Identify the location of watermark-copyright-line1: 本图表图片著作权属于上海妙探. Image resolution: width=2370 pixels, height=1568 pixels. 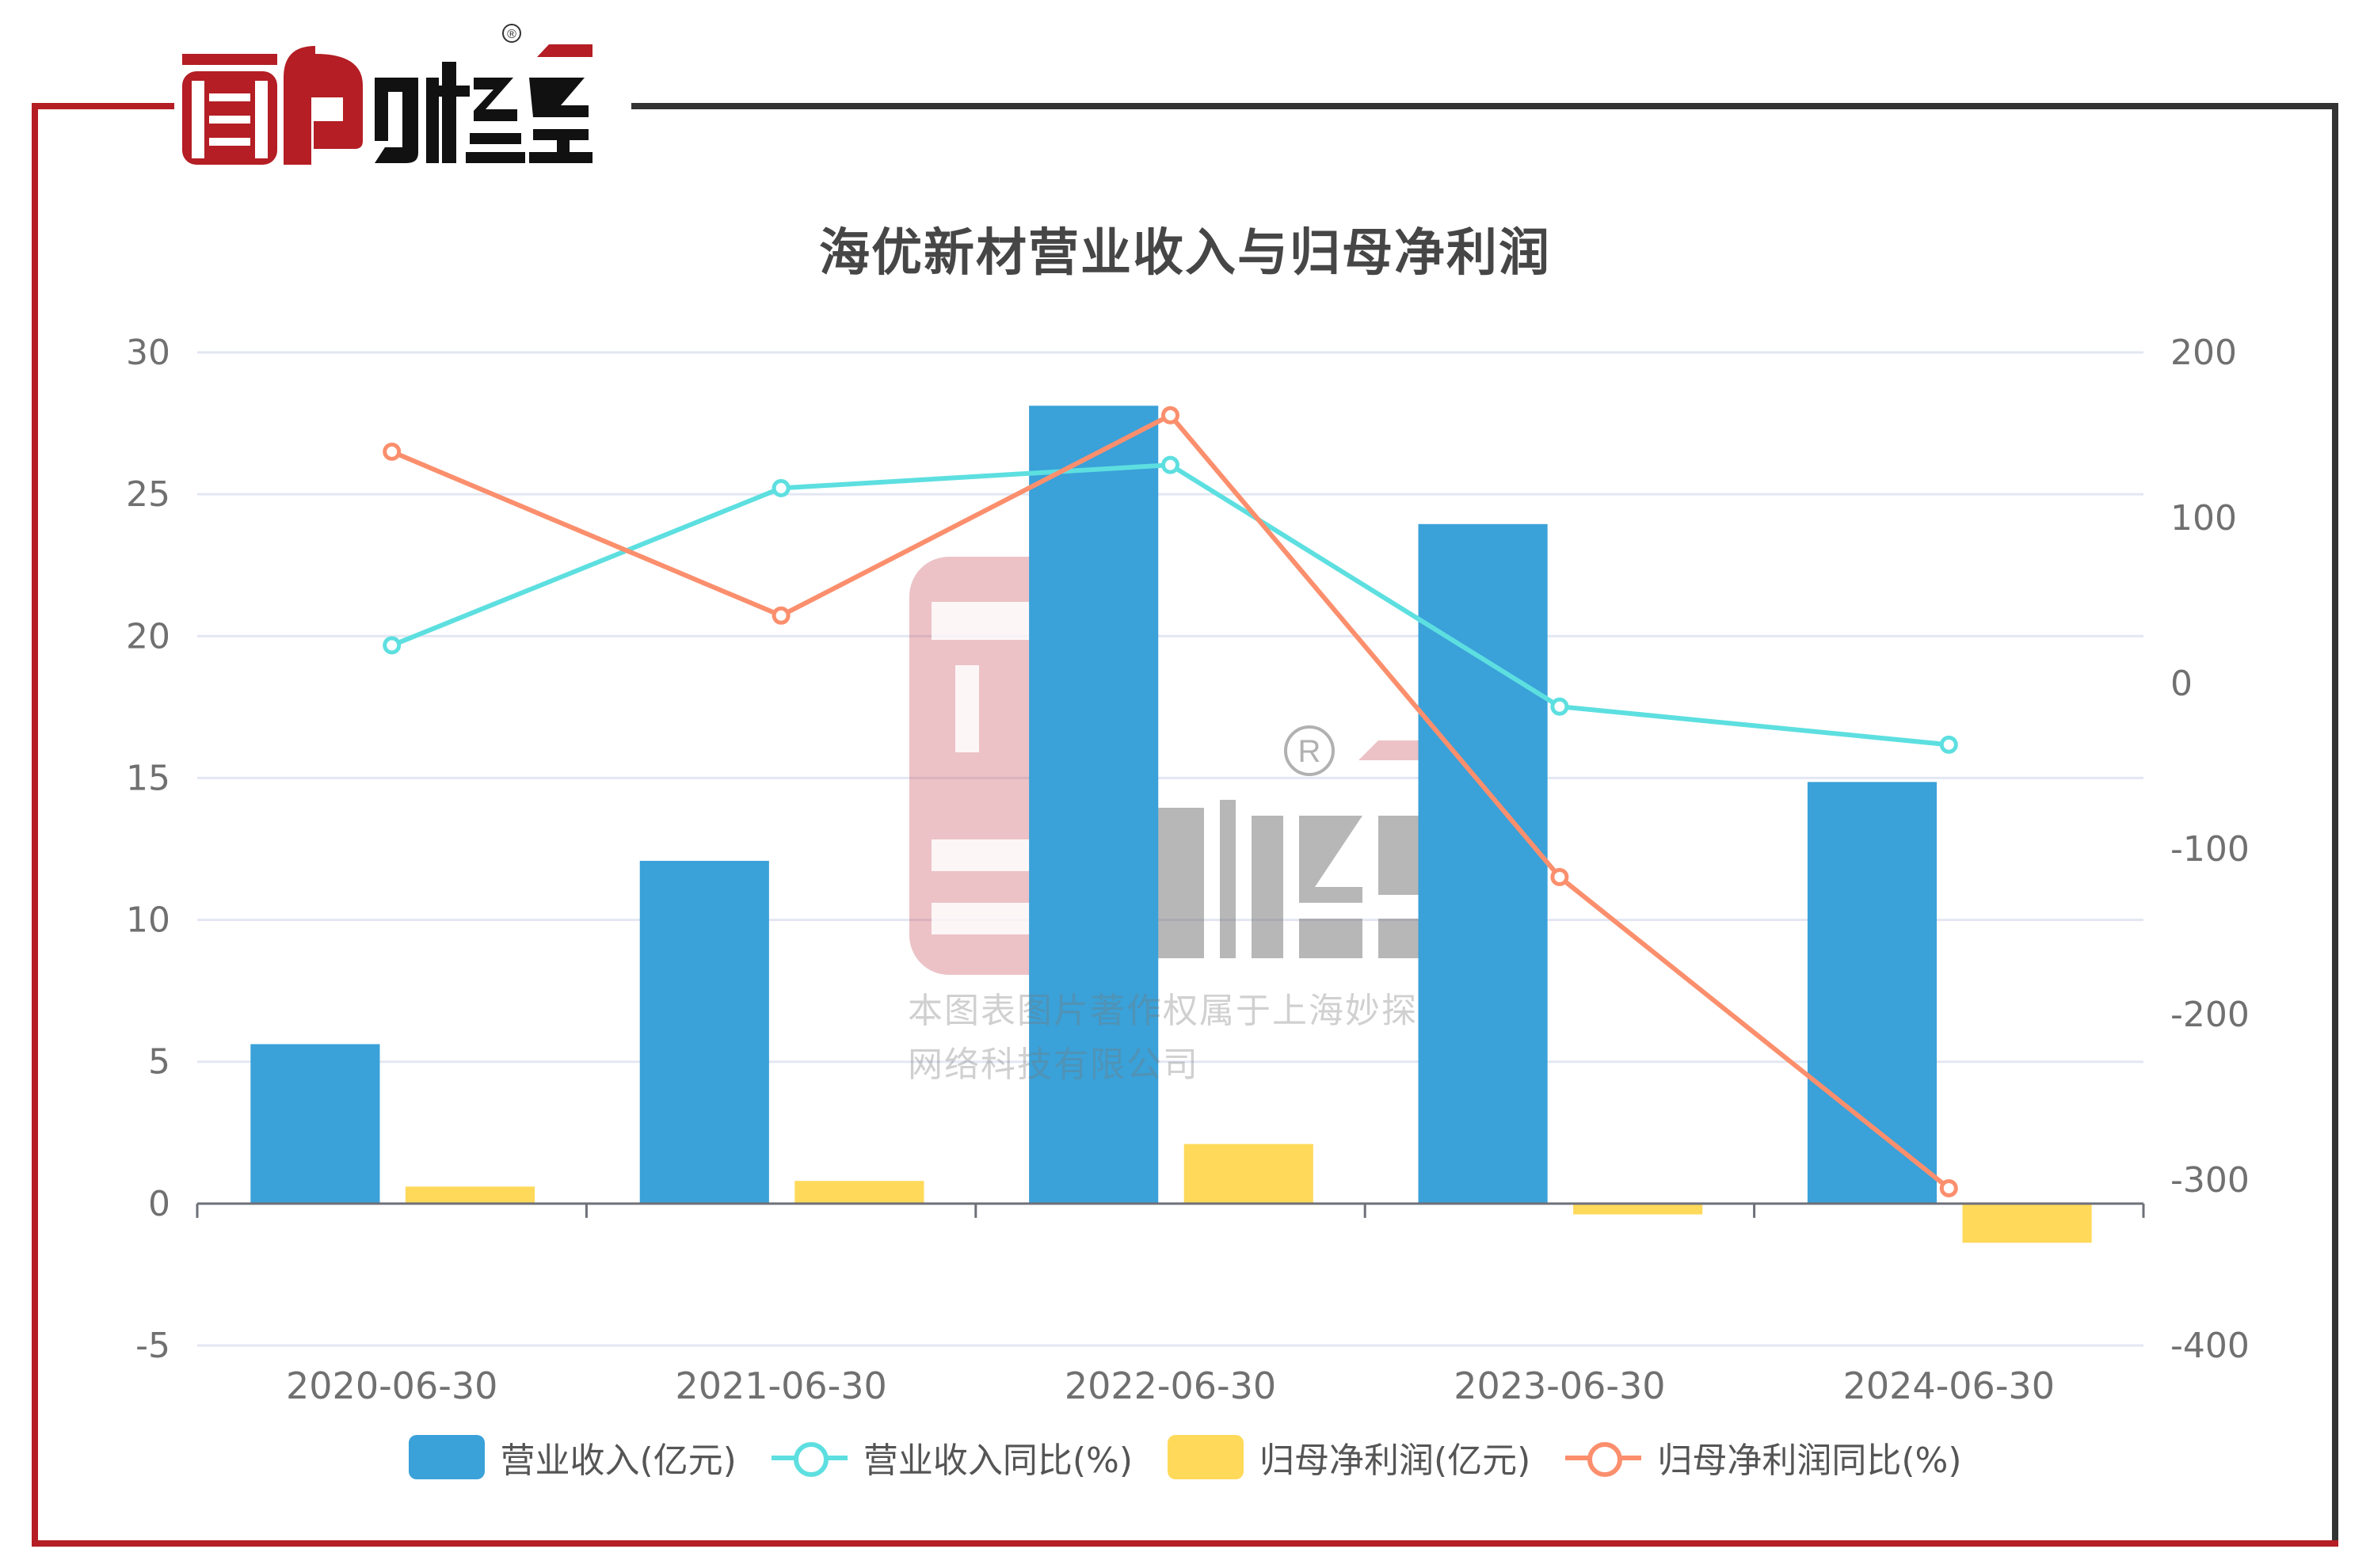
(1163, 1011).